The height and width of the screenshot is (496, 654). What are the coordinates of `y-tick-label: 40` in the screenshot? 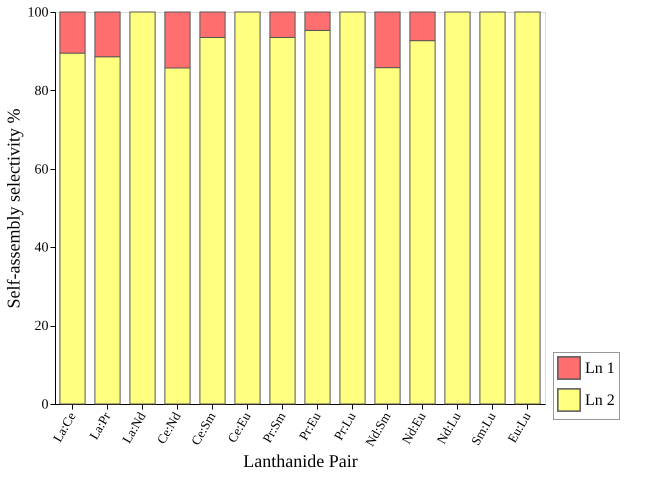 It's located at (41, 248).